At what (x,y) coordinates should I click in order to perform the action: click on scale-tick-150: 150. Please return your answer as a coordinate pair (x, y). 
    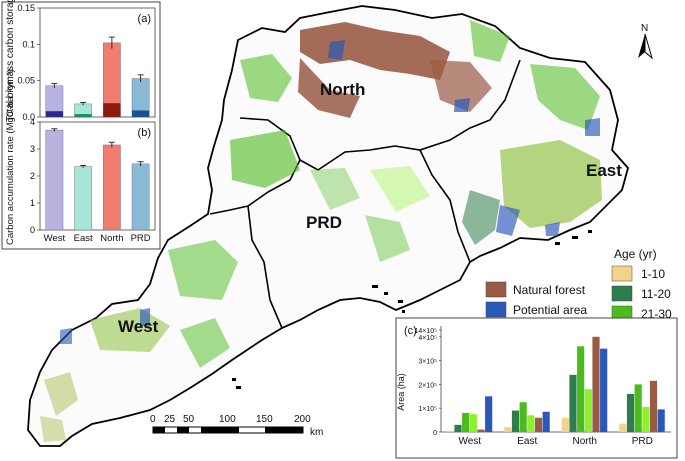
    Looking at the image, I should click on (264, 419).